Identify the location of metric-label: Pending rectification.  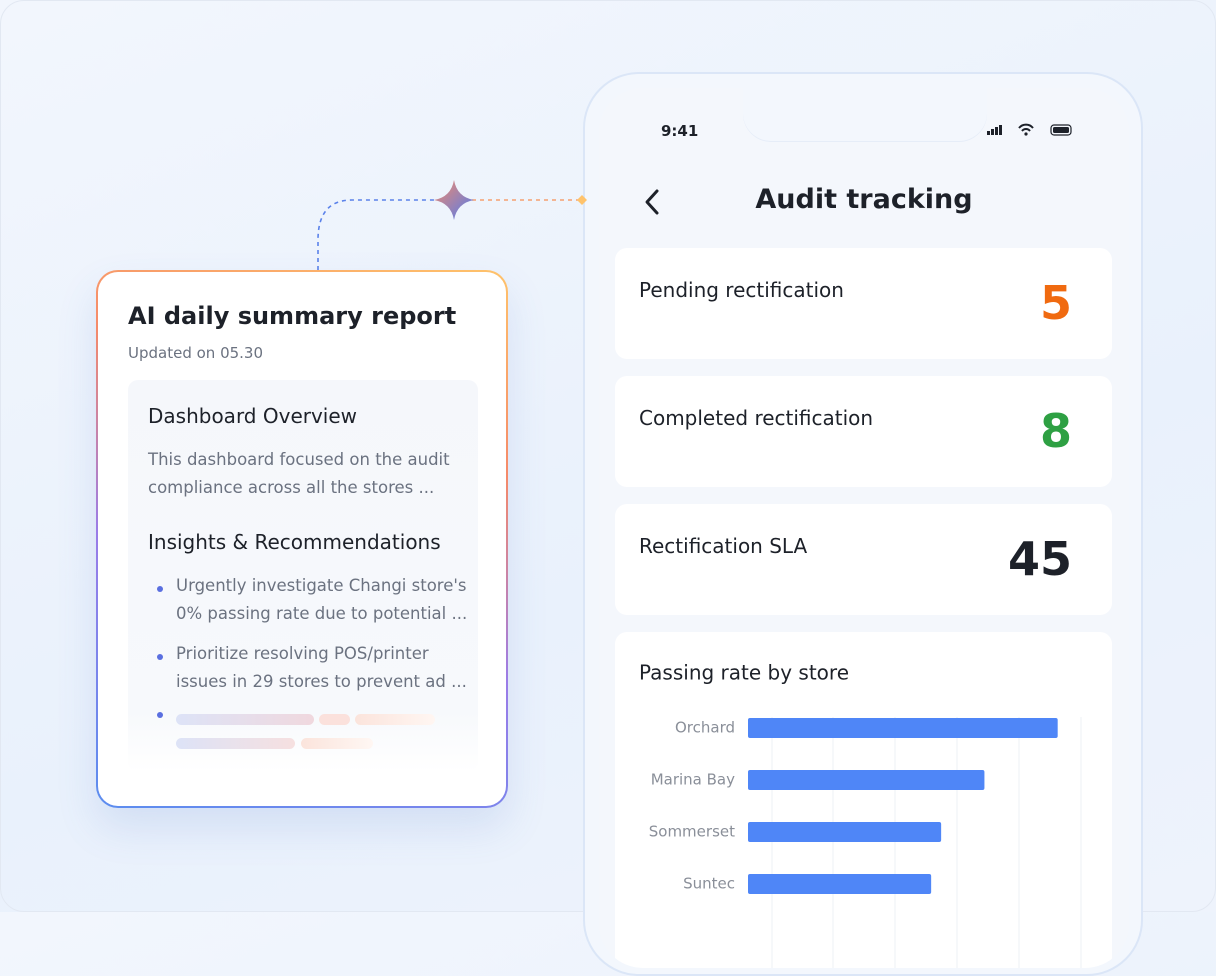
(741, 290).